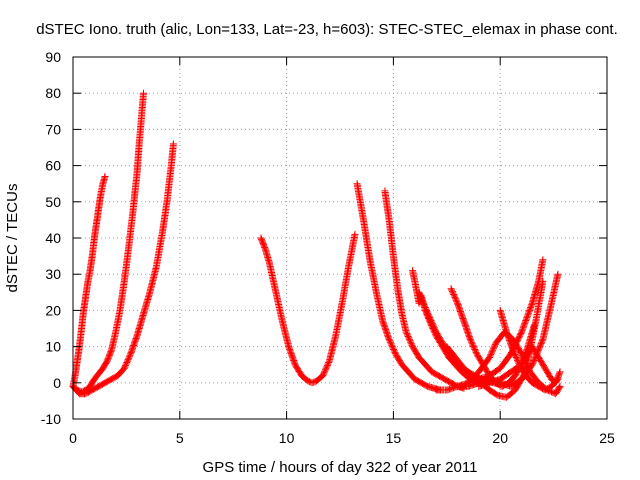 Image resolution: width=640 pixels, height=480 pixels. Describe the element at coordinates (607, 438) in the screenshot. I see `x-tick-label: 25` at that location.